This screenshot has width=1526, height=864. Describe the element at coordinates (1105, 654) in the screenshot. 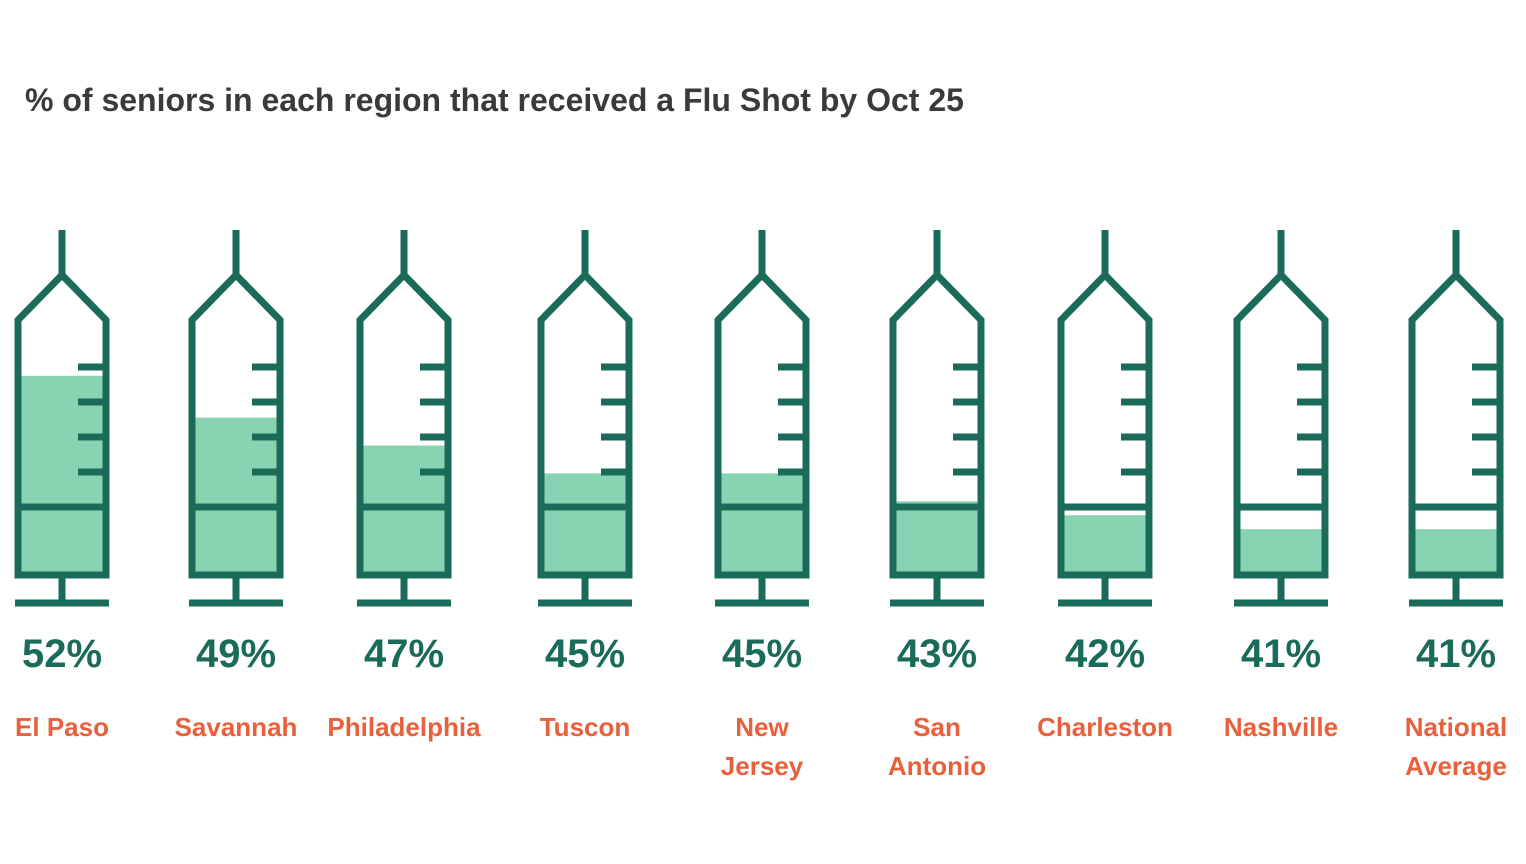

I see `value-label: 42%` at that location.